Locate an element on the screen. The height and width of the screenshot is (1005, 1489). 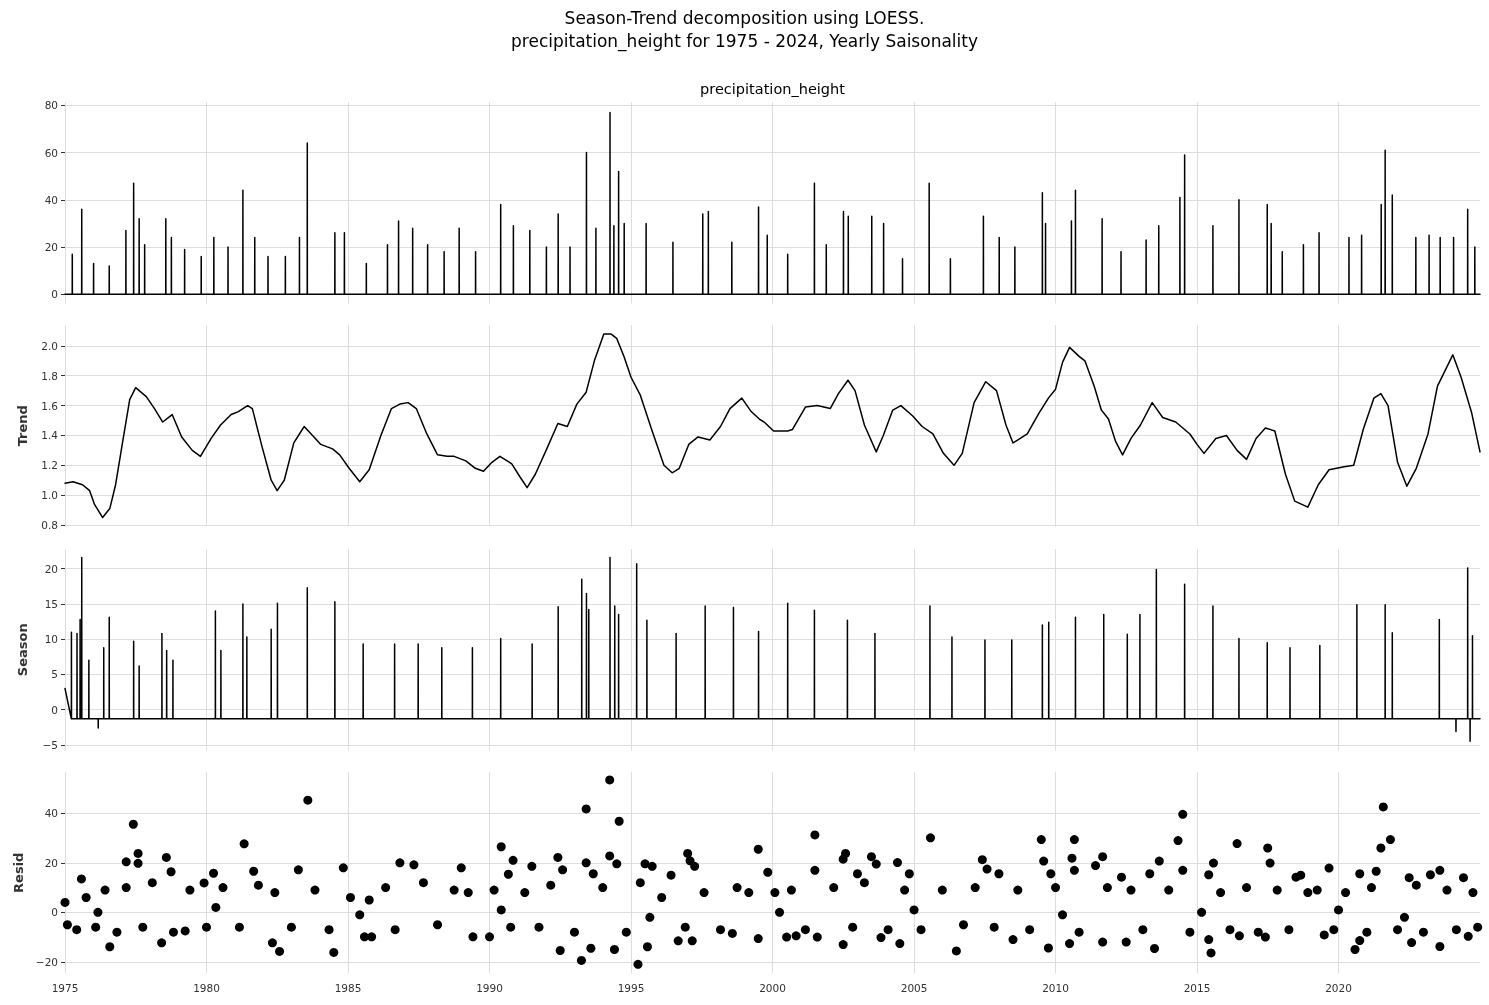
y-axis-title: Resid is located at coordinates (18, 873).